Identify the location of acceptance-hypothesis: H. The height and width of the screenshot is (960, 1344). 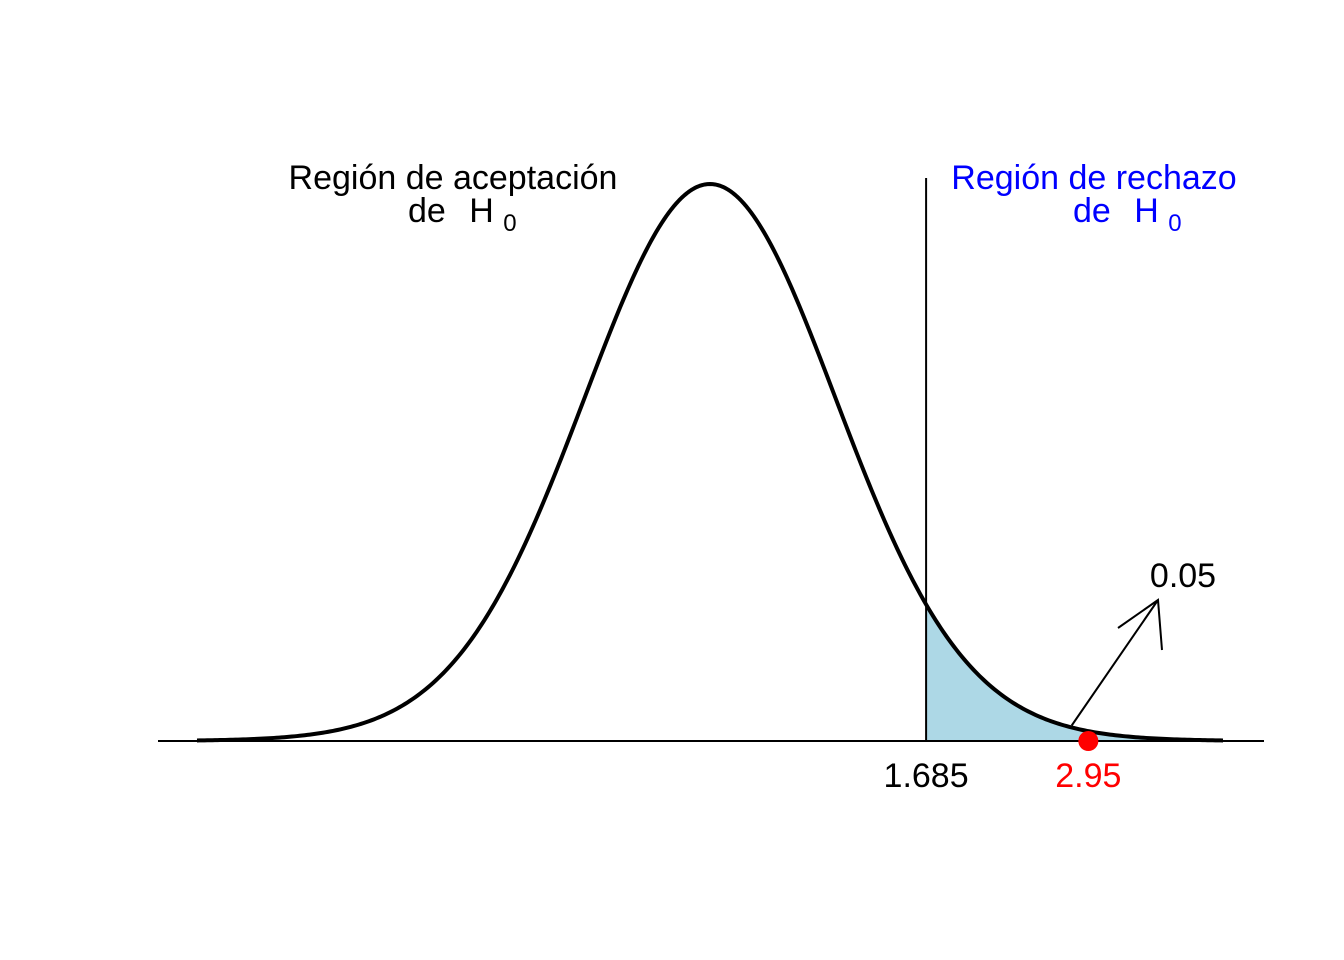
(481, 211).